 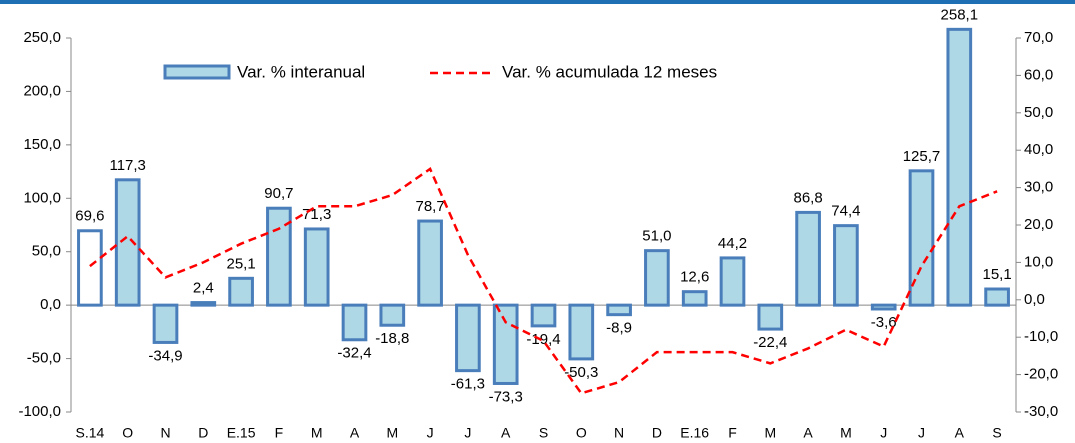 I want to click on y2-tick-label: -30,0, so click(x=1041, y=411).